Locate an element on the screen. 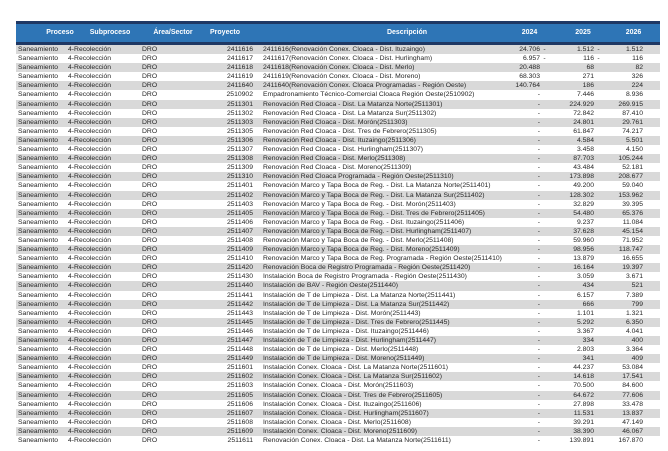 This screenshot has width=668, height=451. cell-y2025: 59.960 is located at coordinates (584, 240).